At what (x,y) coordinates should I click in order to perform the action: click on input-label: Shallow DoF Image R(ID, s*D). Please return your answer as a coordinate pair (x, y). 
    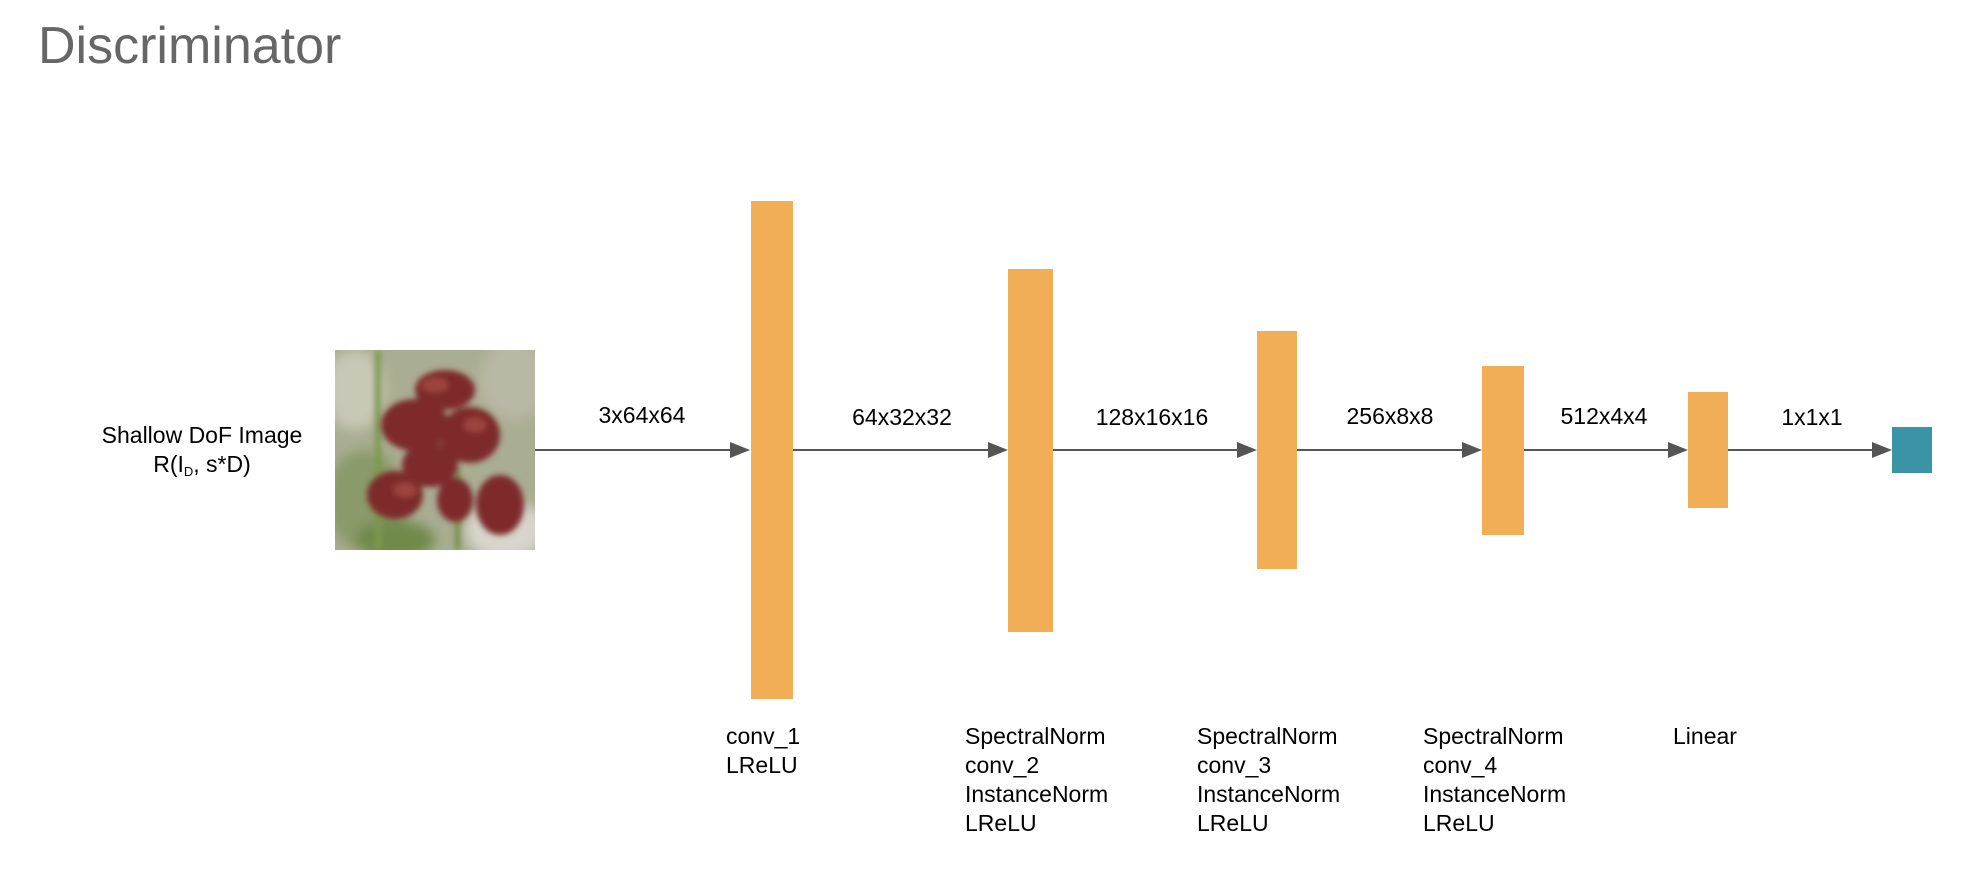
    Looking at the image, I should click on (202, 453).